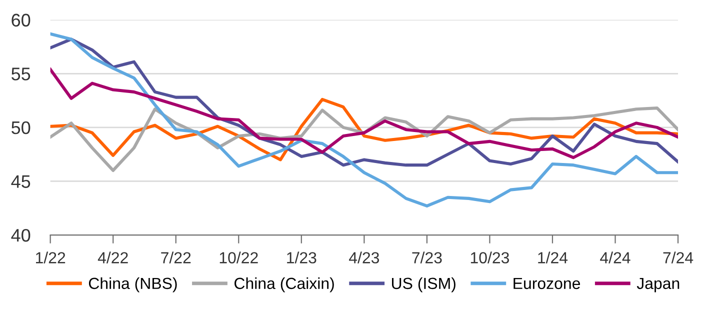  Describe the element at coordinates (239, 258) in the screenshot. I see `x-tick-label: 10/22` at that location.